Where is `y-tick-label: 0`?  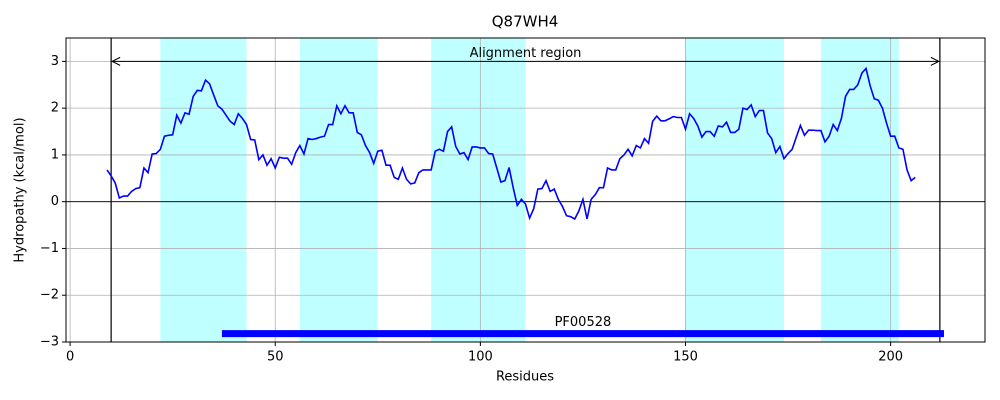
y-tick-label: 0 is located at coordinates (55, 201).